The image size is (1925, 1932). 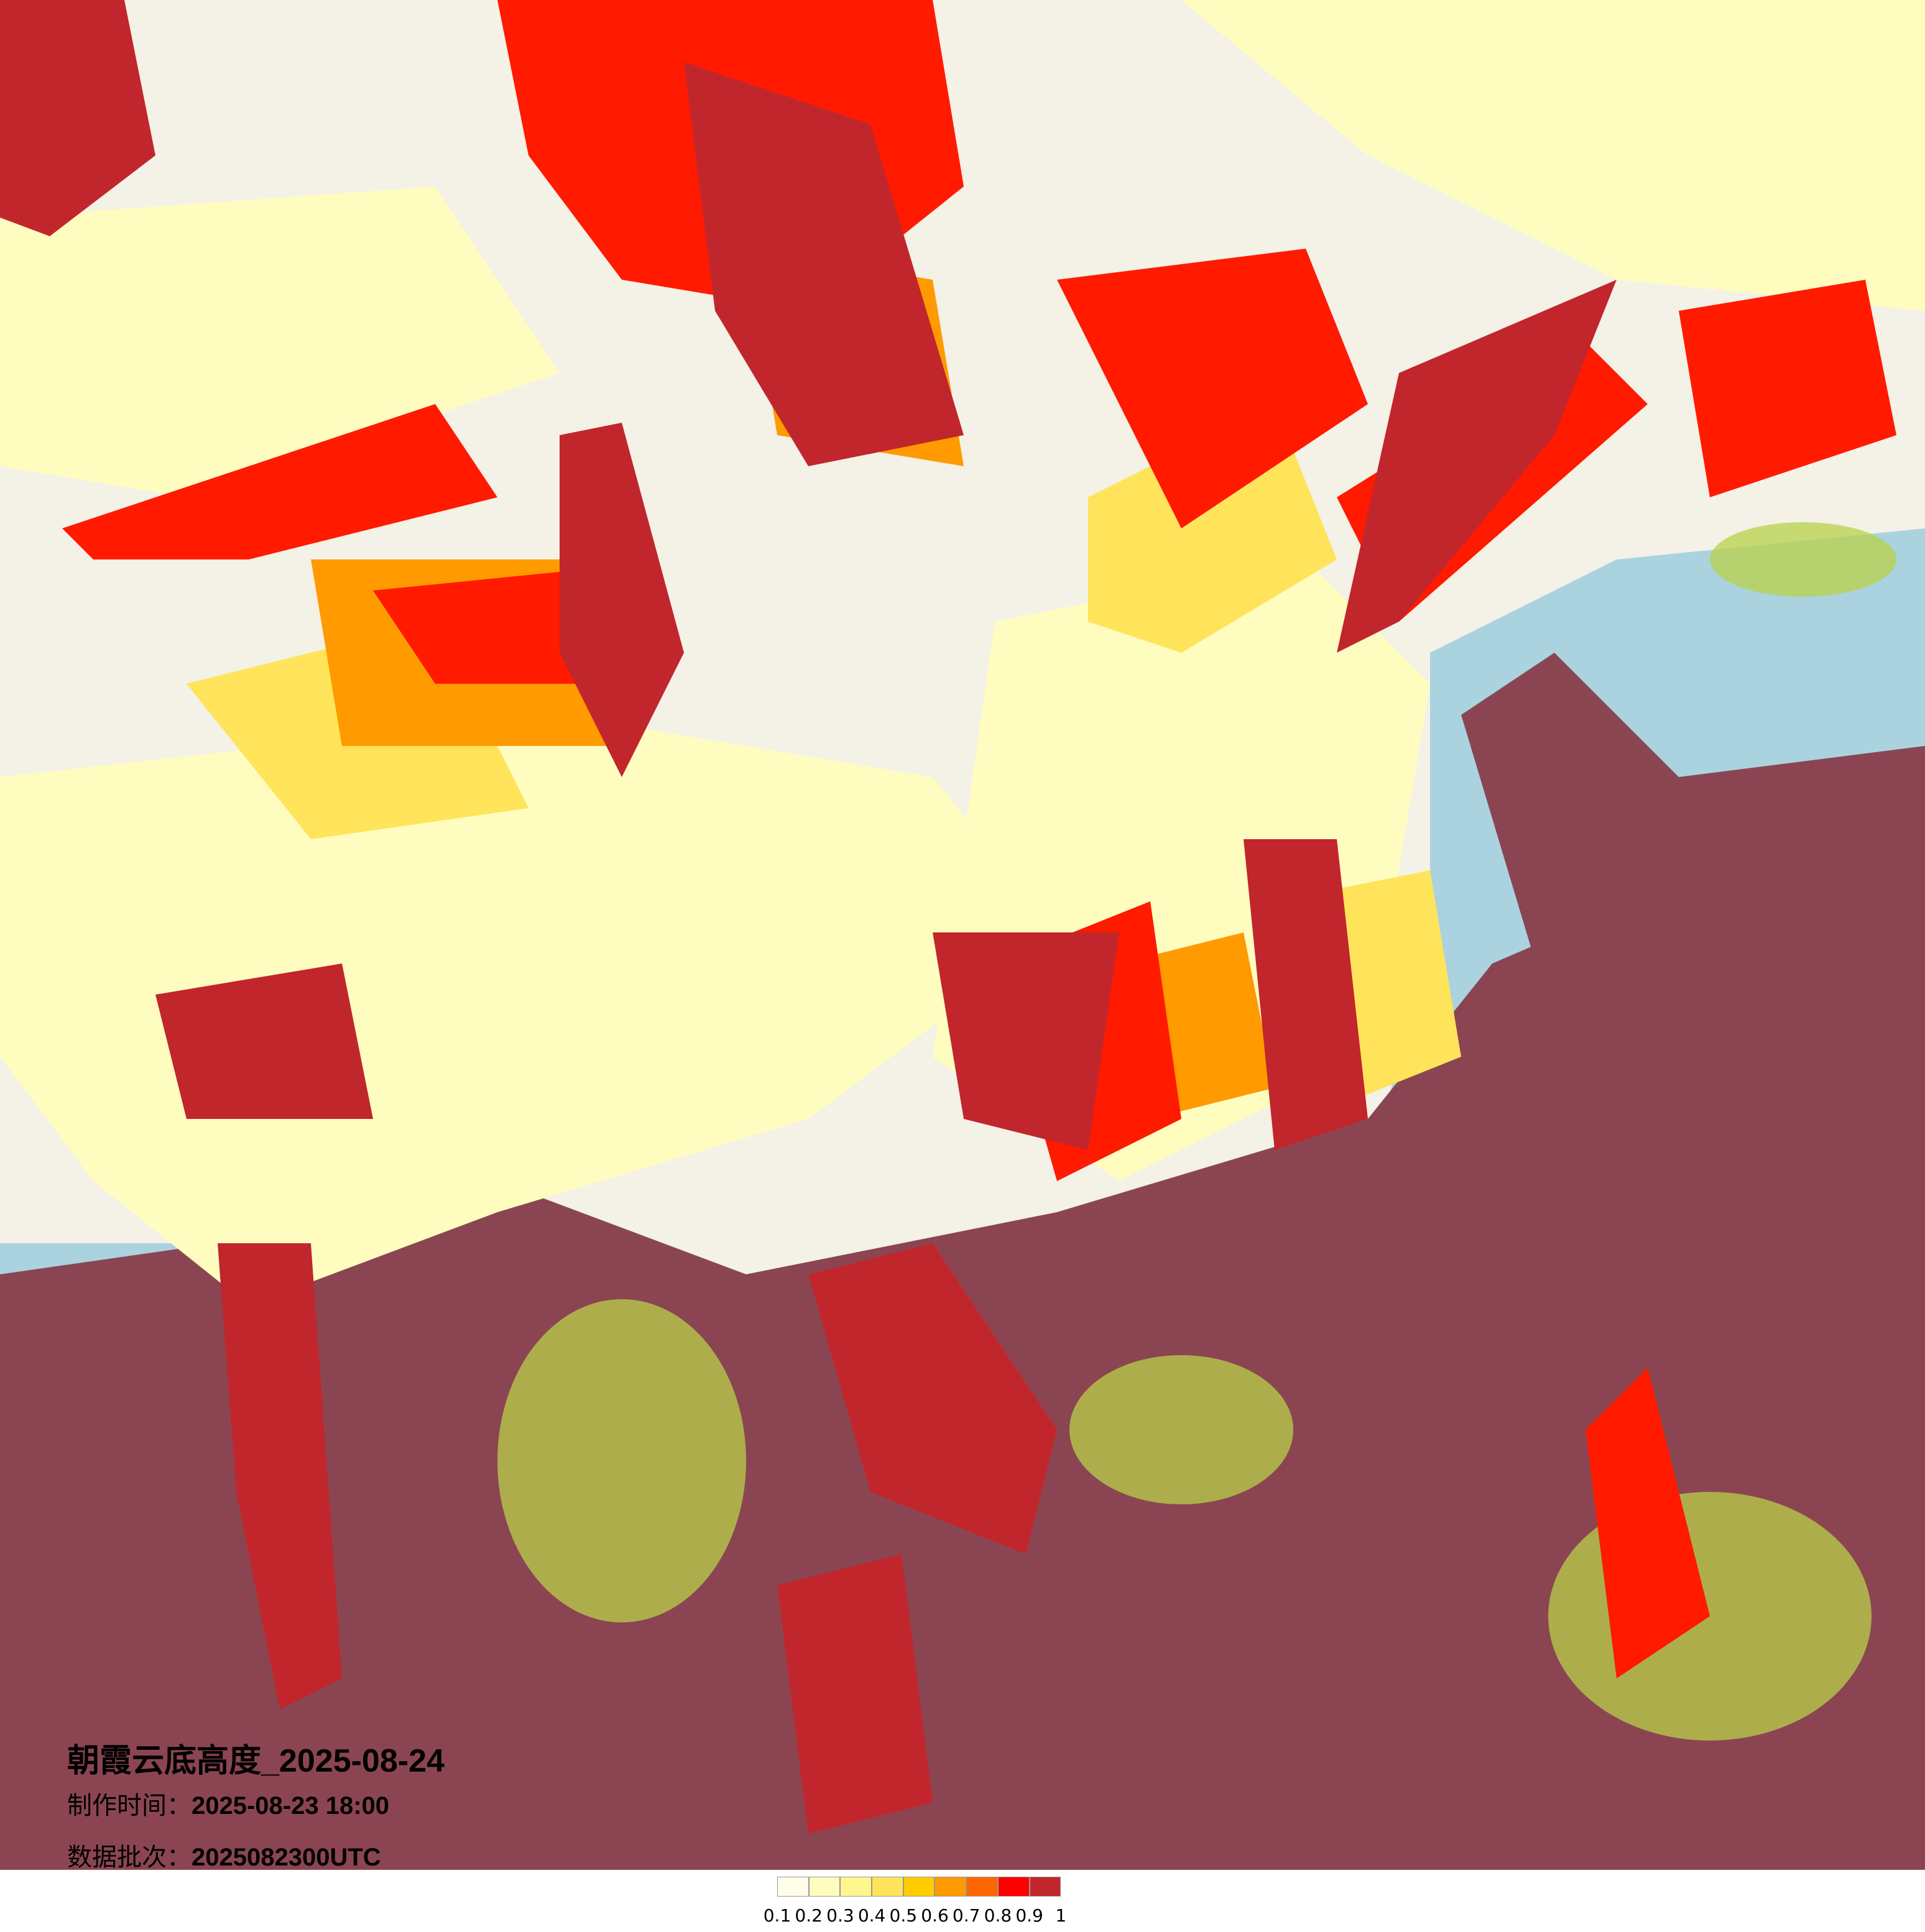 I want to click on cloud-cover-east, so click(x=1693, y=855).